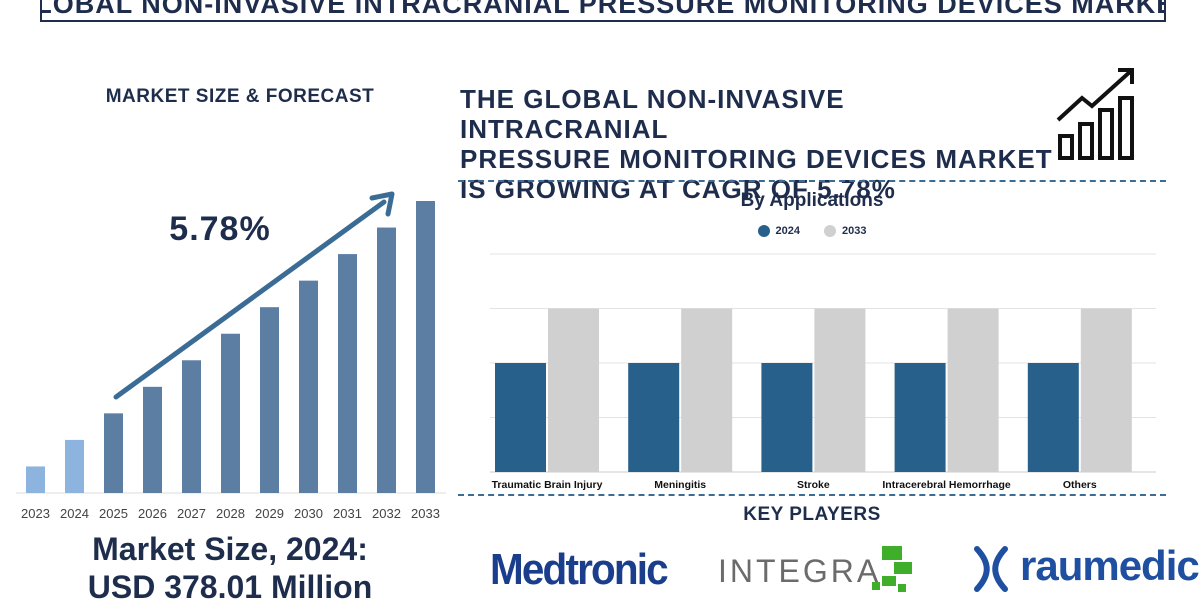 The height and width of the screenshot is (606, 1200). Describe the element at coordinates (113, 513) in the screenshot. I see `forecast-tick-label: 2025` at that location.